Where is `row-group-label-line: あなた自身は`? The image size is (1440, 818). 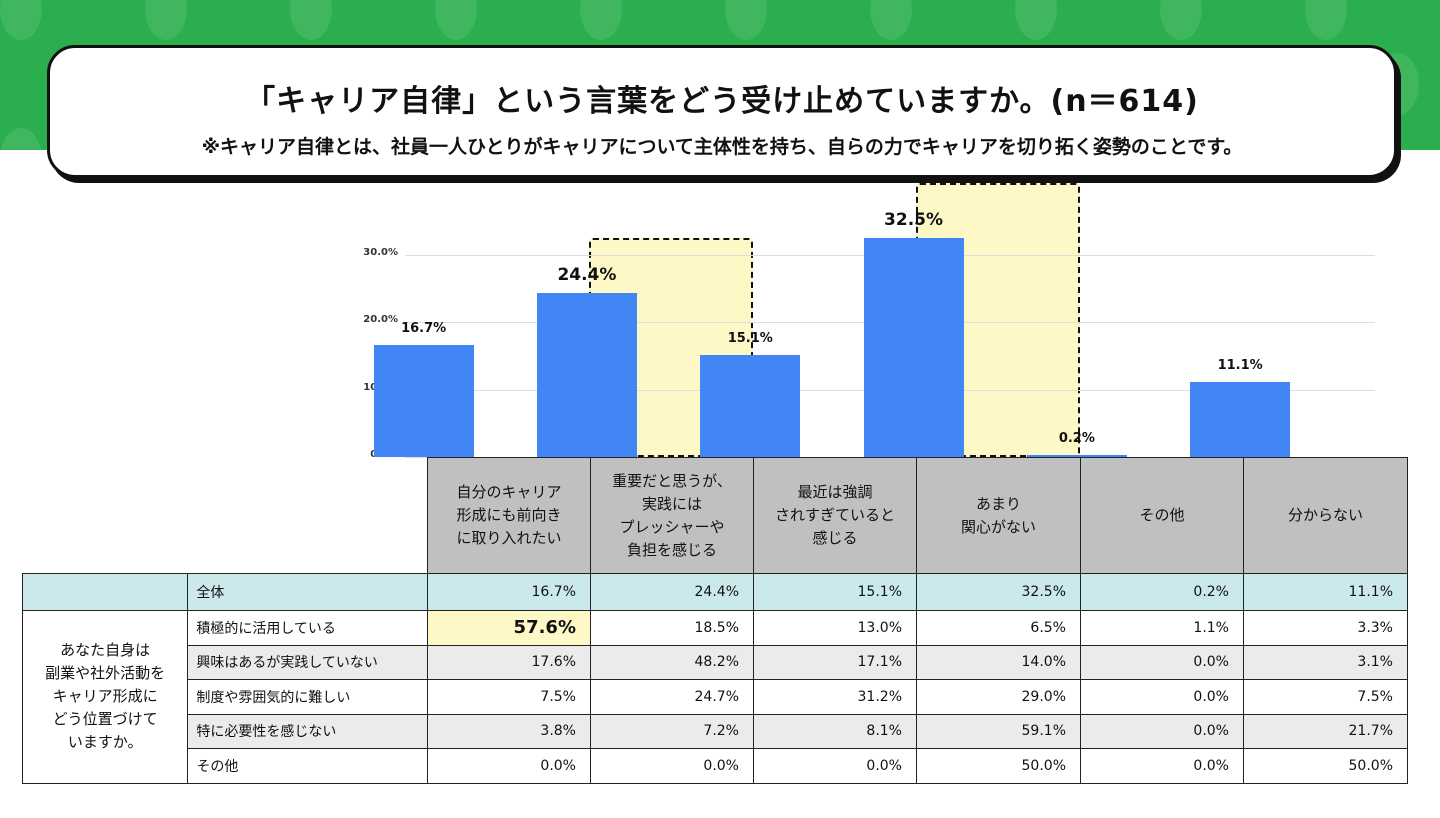 row-group-label-line: あなた自身は is located at coordinates (105, 650).